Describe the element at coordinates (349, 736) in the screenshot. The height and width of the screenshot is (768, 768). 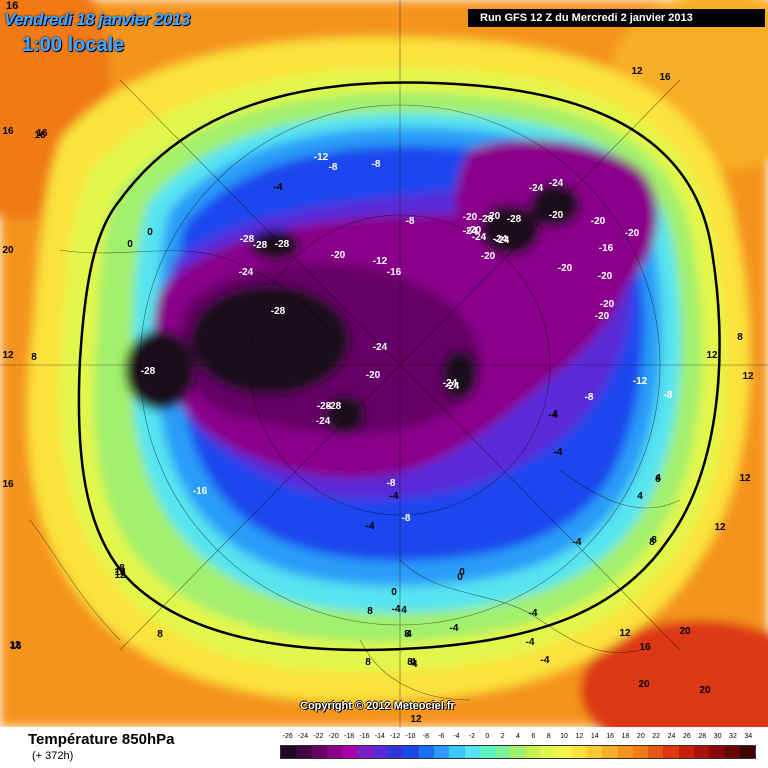
I see `legend-label: -18` at that location.